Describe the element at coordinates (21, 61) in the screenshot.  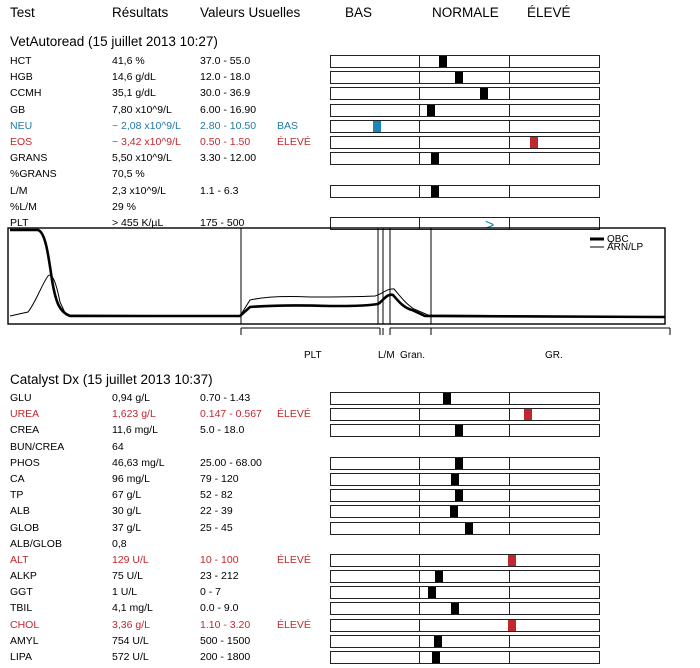
I see `test-name: HCT` at that location.